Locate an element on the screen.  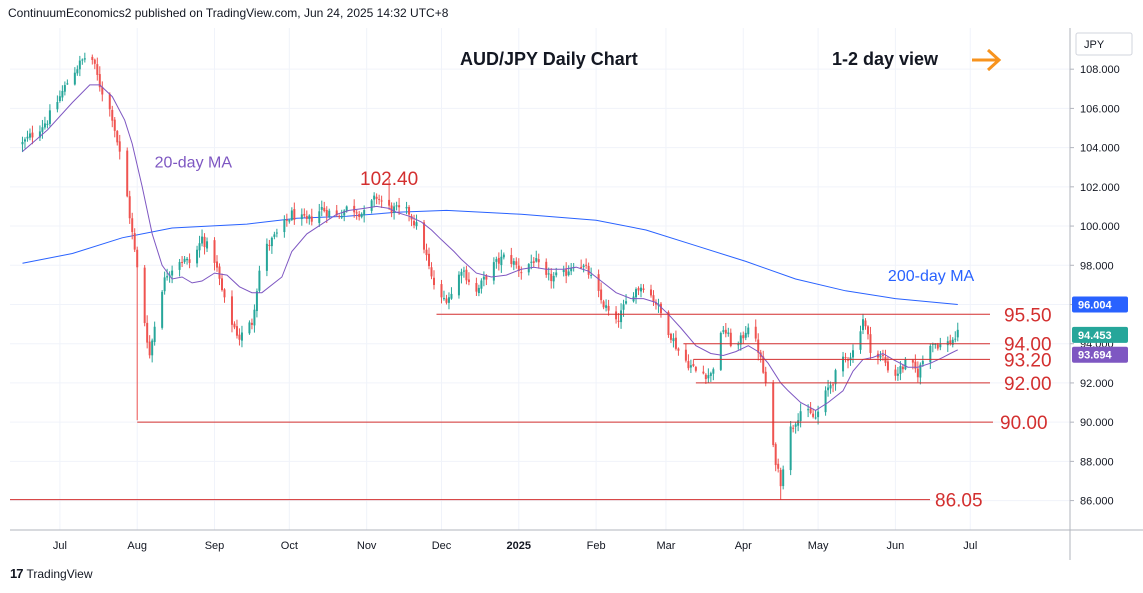
x-tick-label: May is located at coordinates (818, 546).